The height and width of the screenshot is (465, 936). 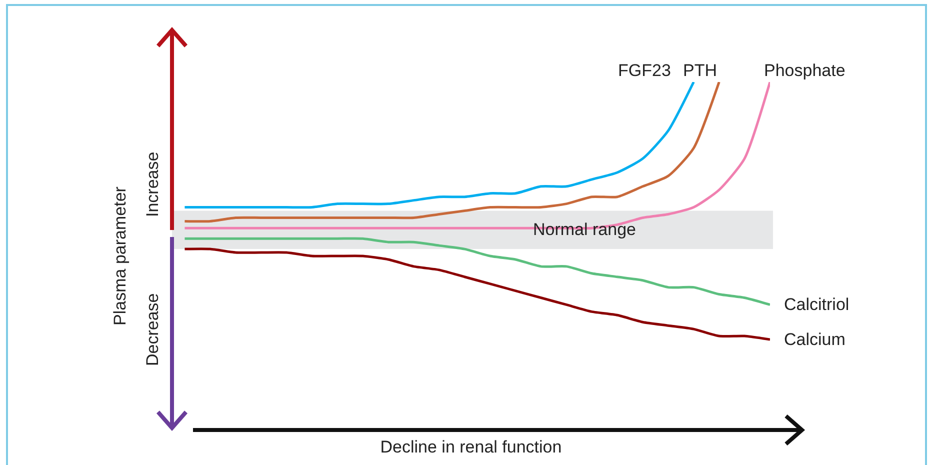 What do you see at coordinates (152, 184) in the screenshot?
I see `text: Increase` at bounding box center [152, 184].